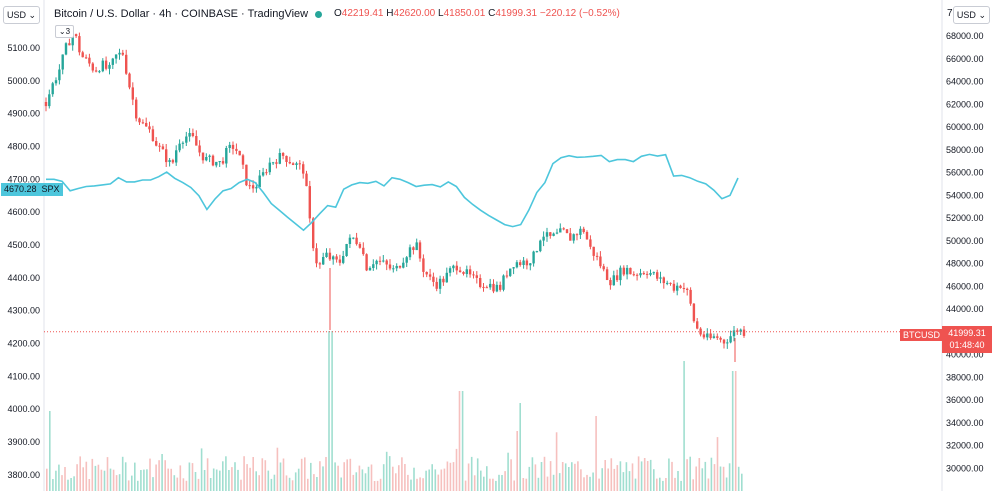 Image resolution: width=998 pixels, height=491 pixels. Describe the element at coordinates (922, 335) in the screenshot. I see `btc-symbol-tag: BTCUSD` at that location.